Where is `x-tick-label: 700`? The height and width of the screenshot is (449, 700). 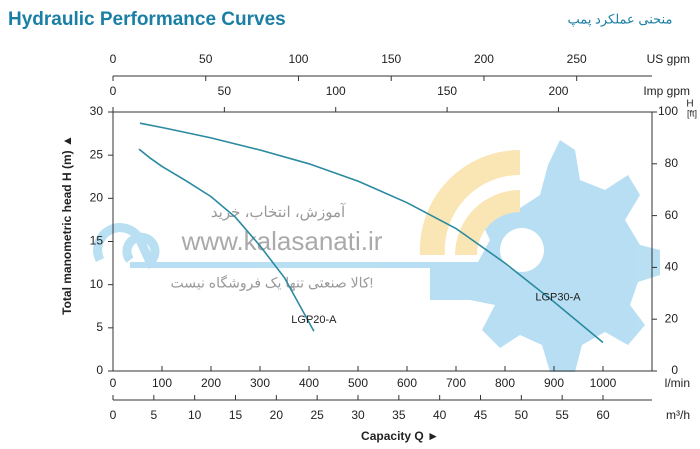 x-tick-label: 700 is located at coordinates (456, 383).